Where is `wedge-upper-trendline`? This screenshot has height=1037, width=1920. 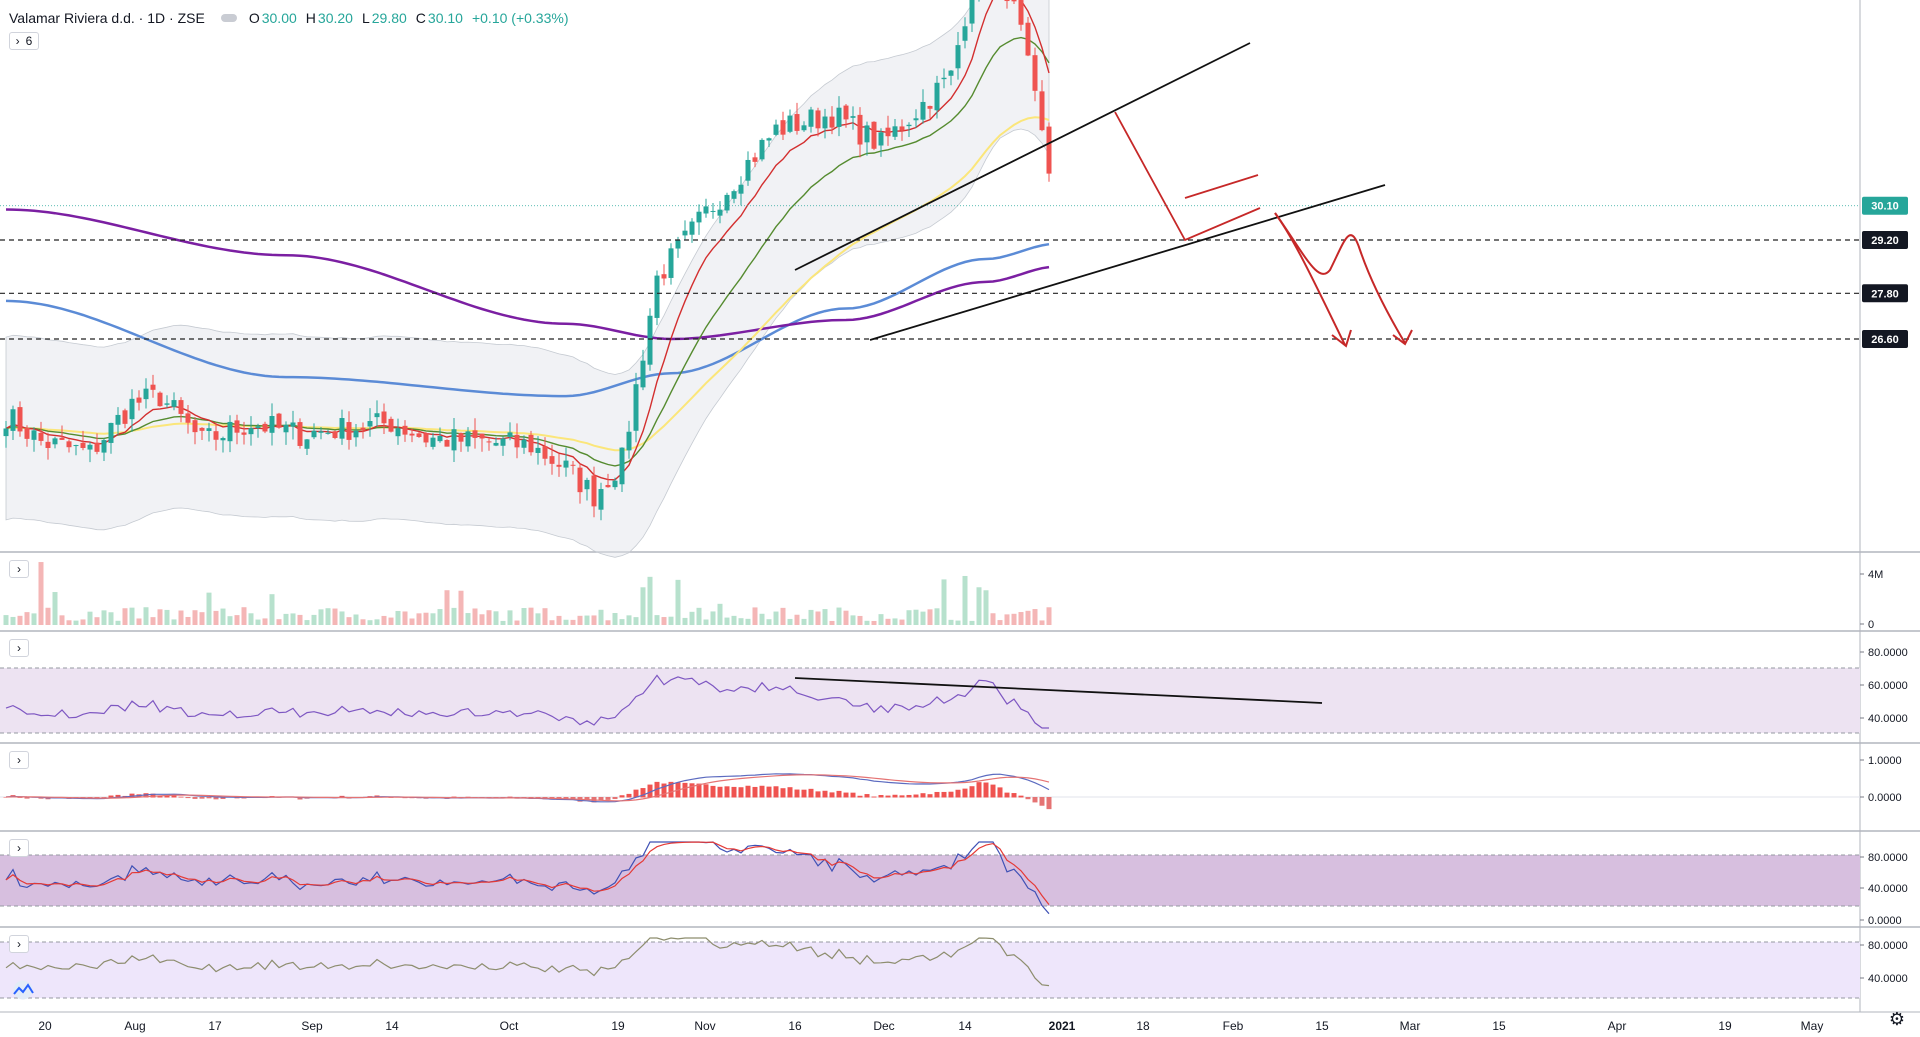 wedge-upper-trendline is located at coordinates (1022, 156).